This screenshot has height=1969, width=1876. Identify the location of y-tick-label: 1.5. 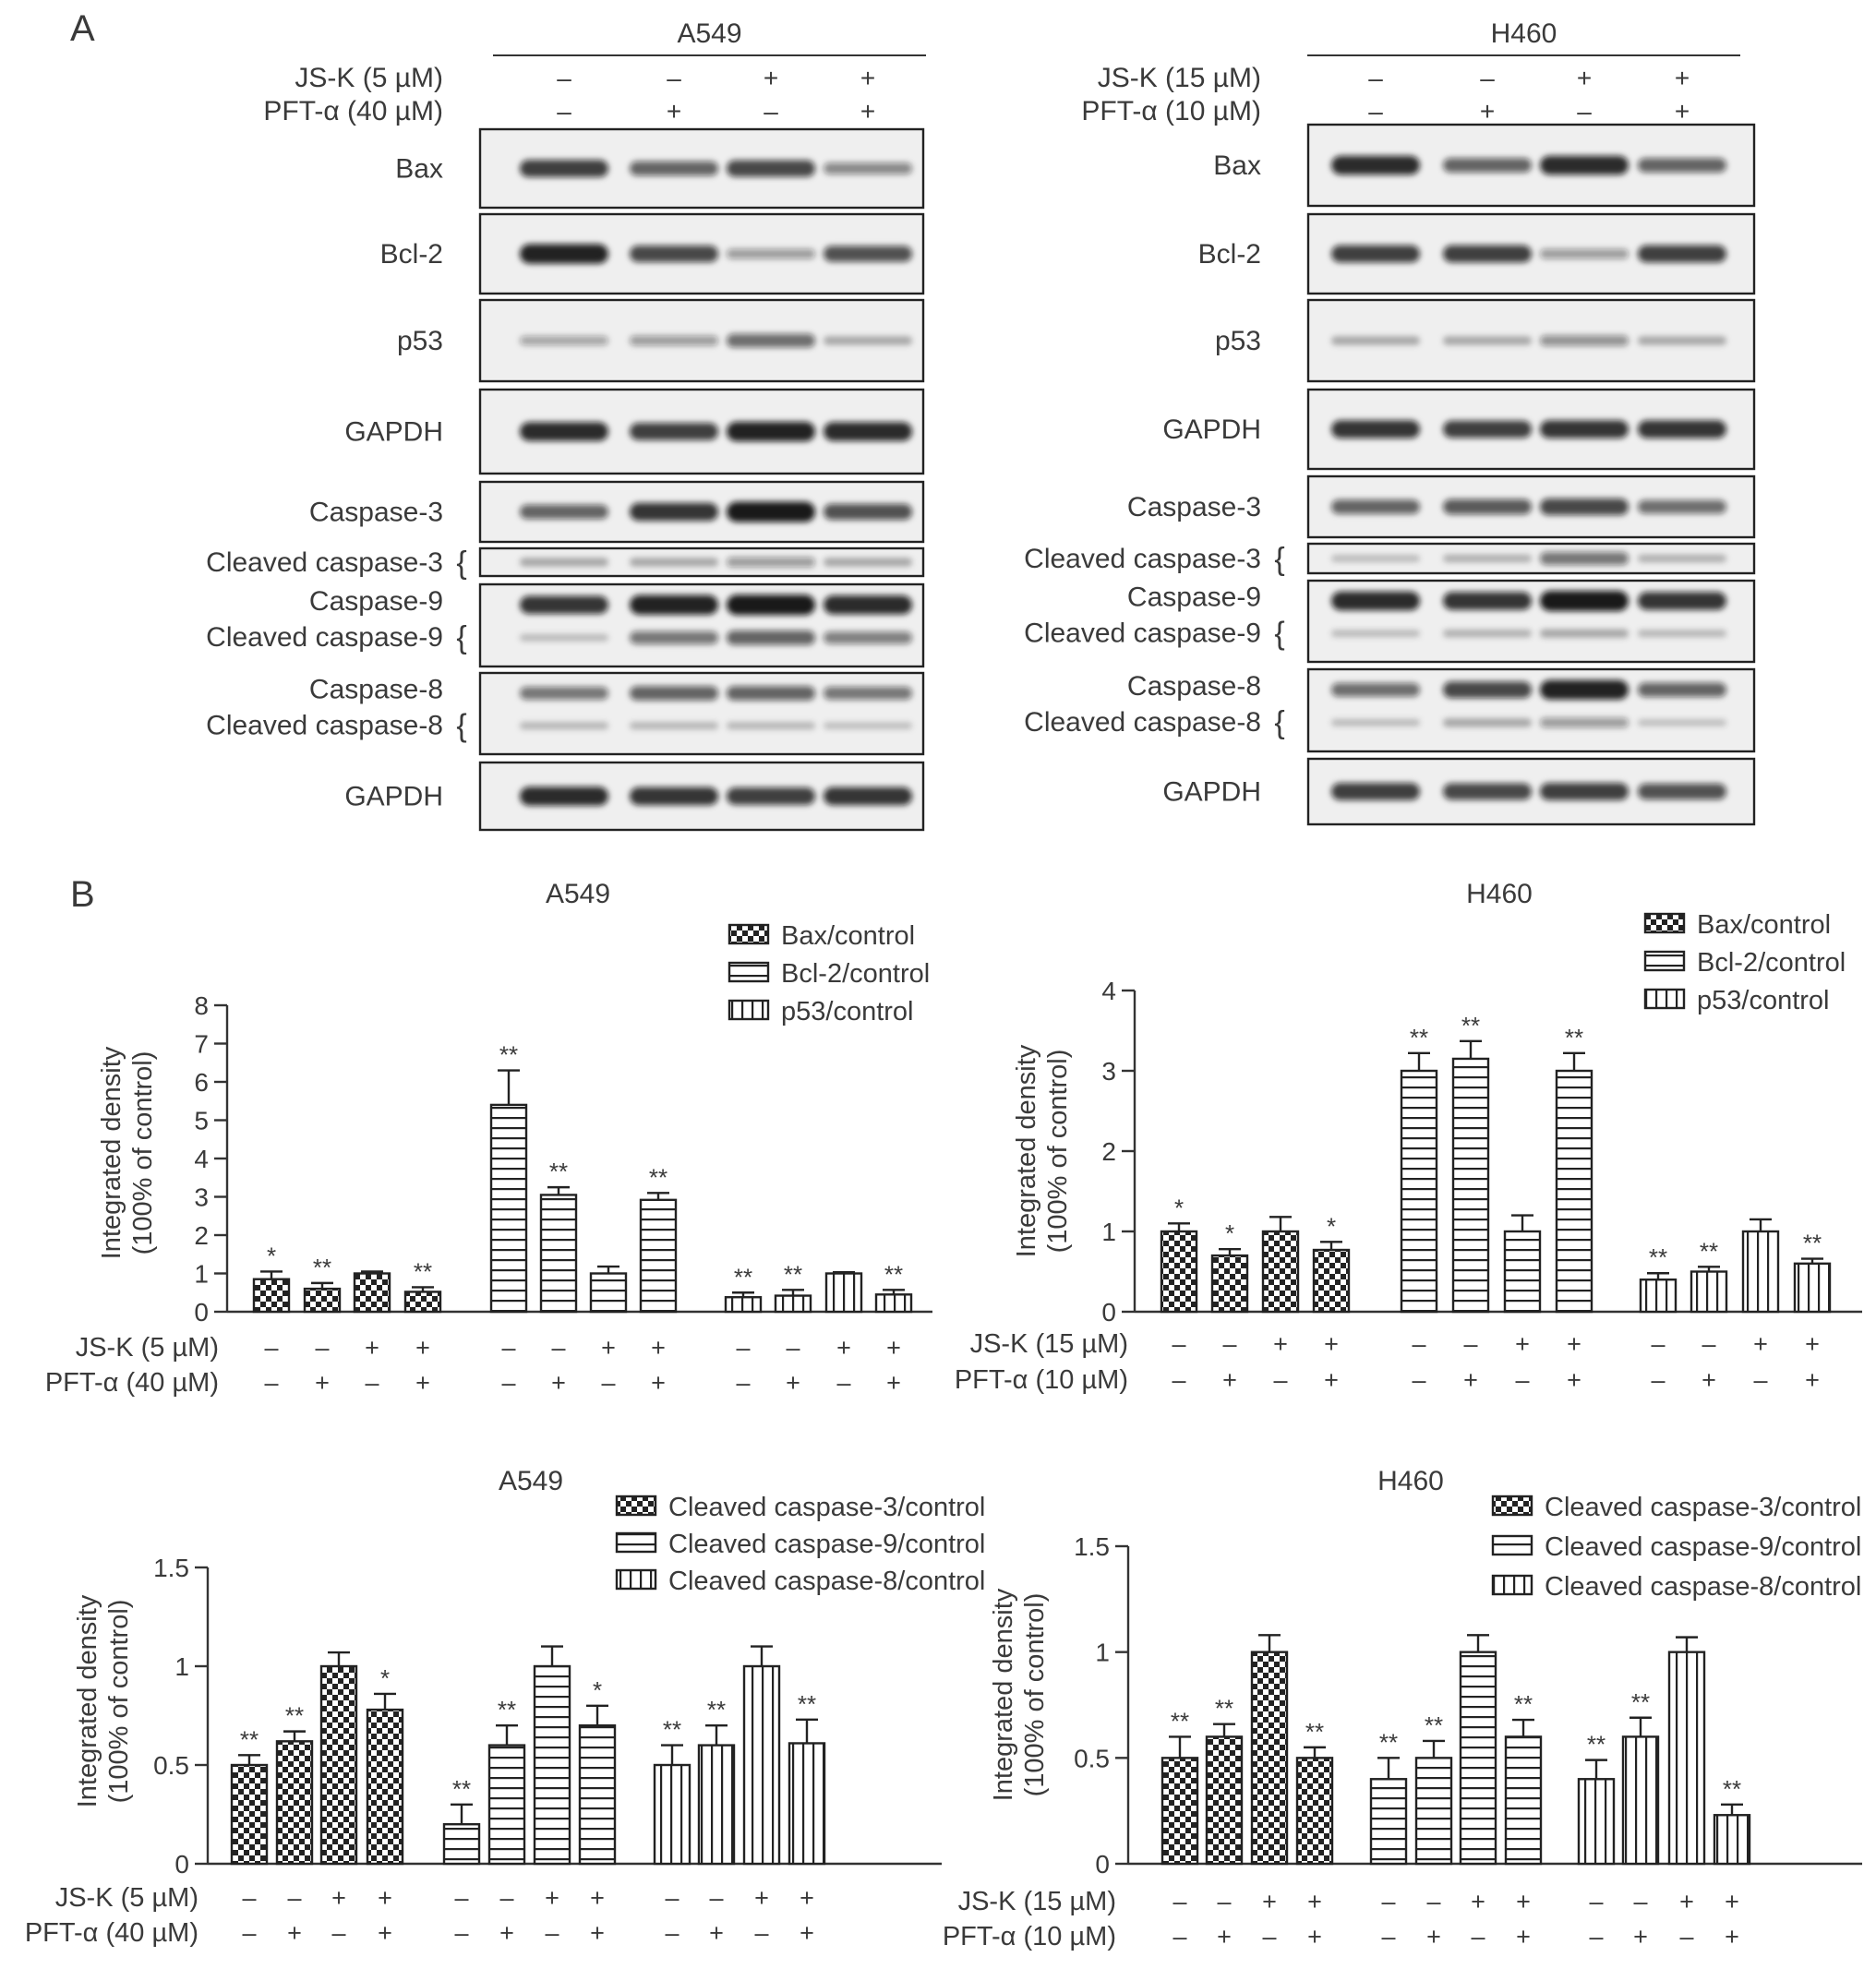
(171, 1568).